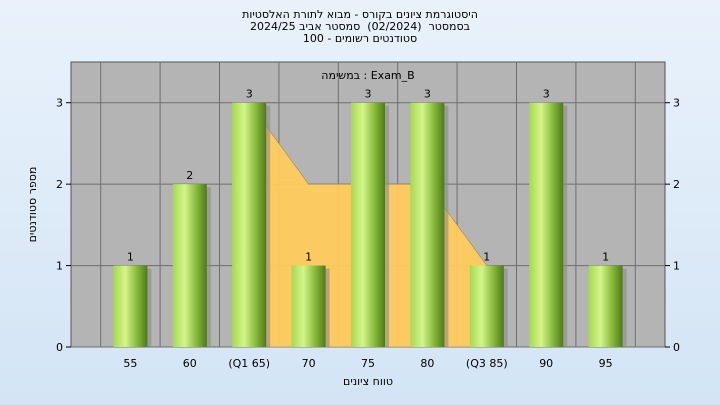 This screenshot has width=720, height=405. What do you see at coordinates (676, 103) in the screenshot?
I see `y-tick-label-right: 3` at bounding box center [676, 103].